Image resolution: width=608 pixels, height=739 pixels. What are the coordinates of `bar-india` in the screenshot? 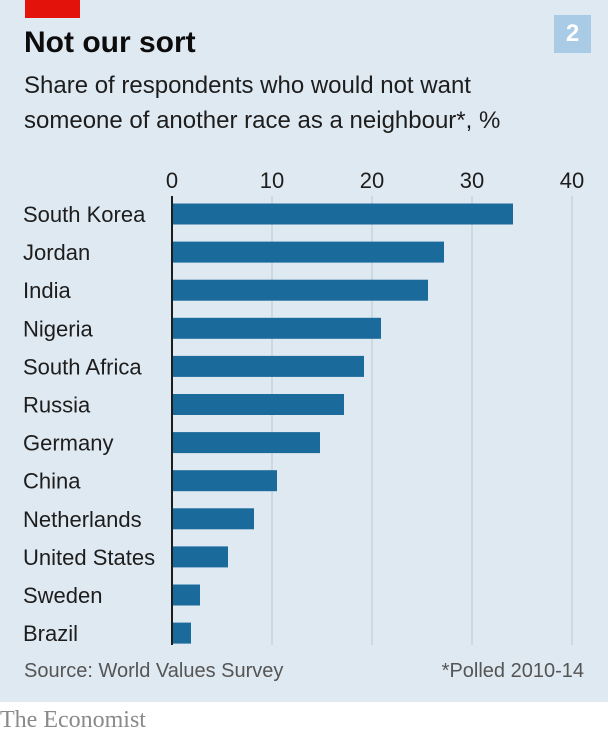 It's located at (300, 290).